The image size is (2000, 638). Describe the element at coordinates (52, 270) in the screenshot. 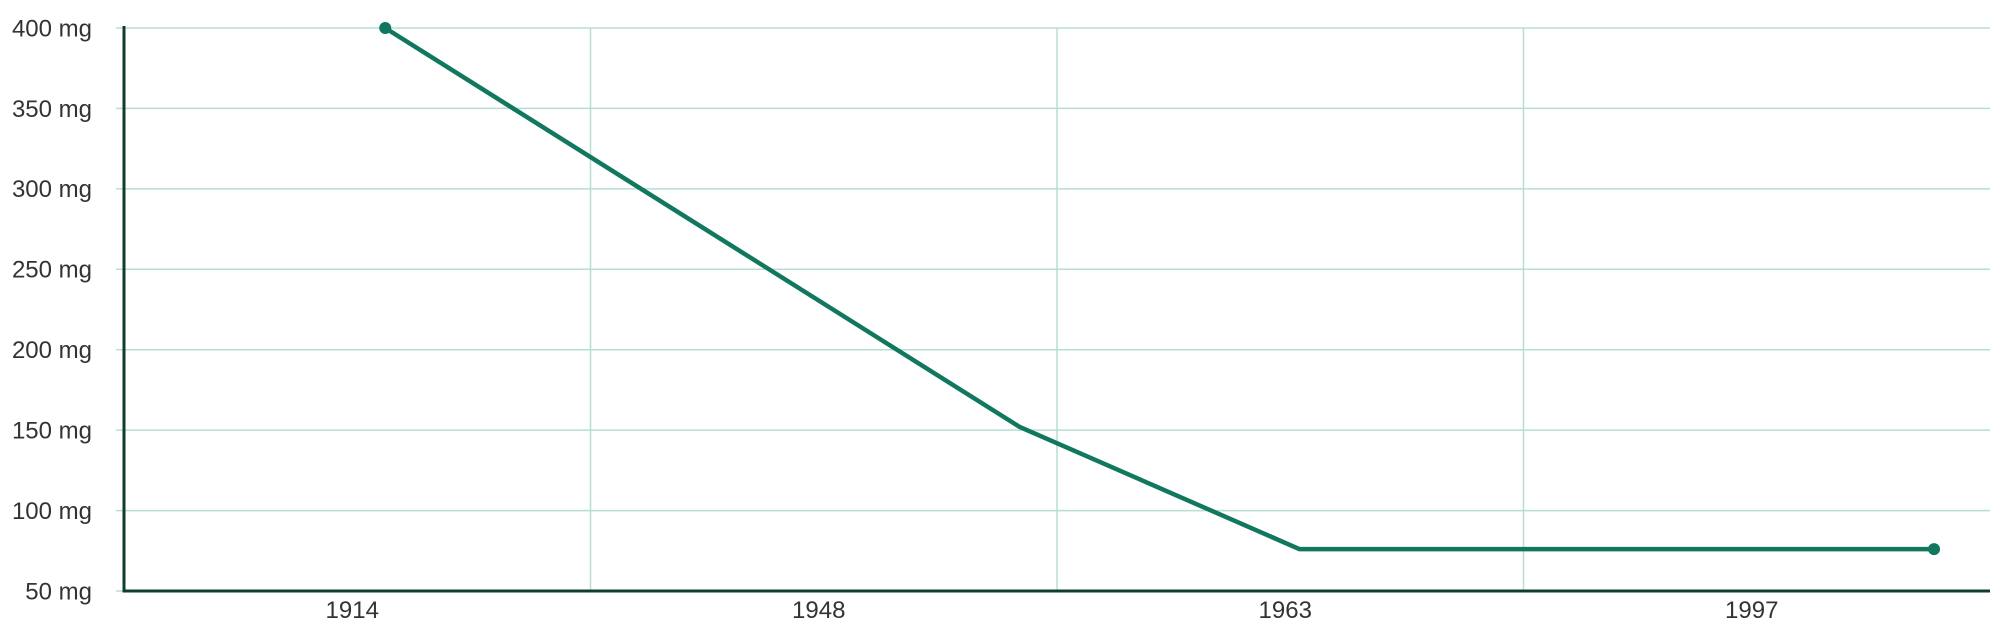

I see `y-tick-label: 250 mg` at that location.